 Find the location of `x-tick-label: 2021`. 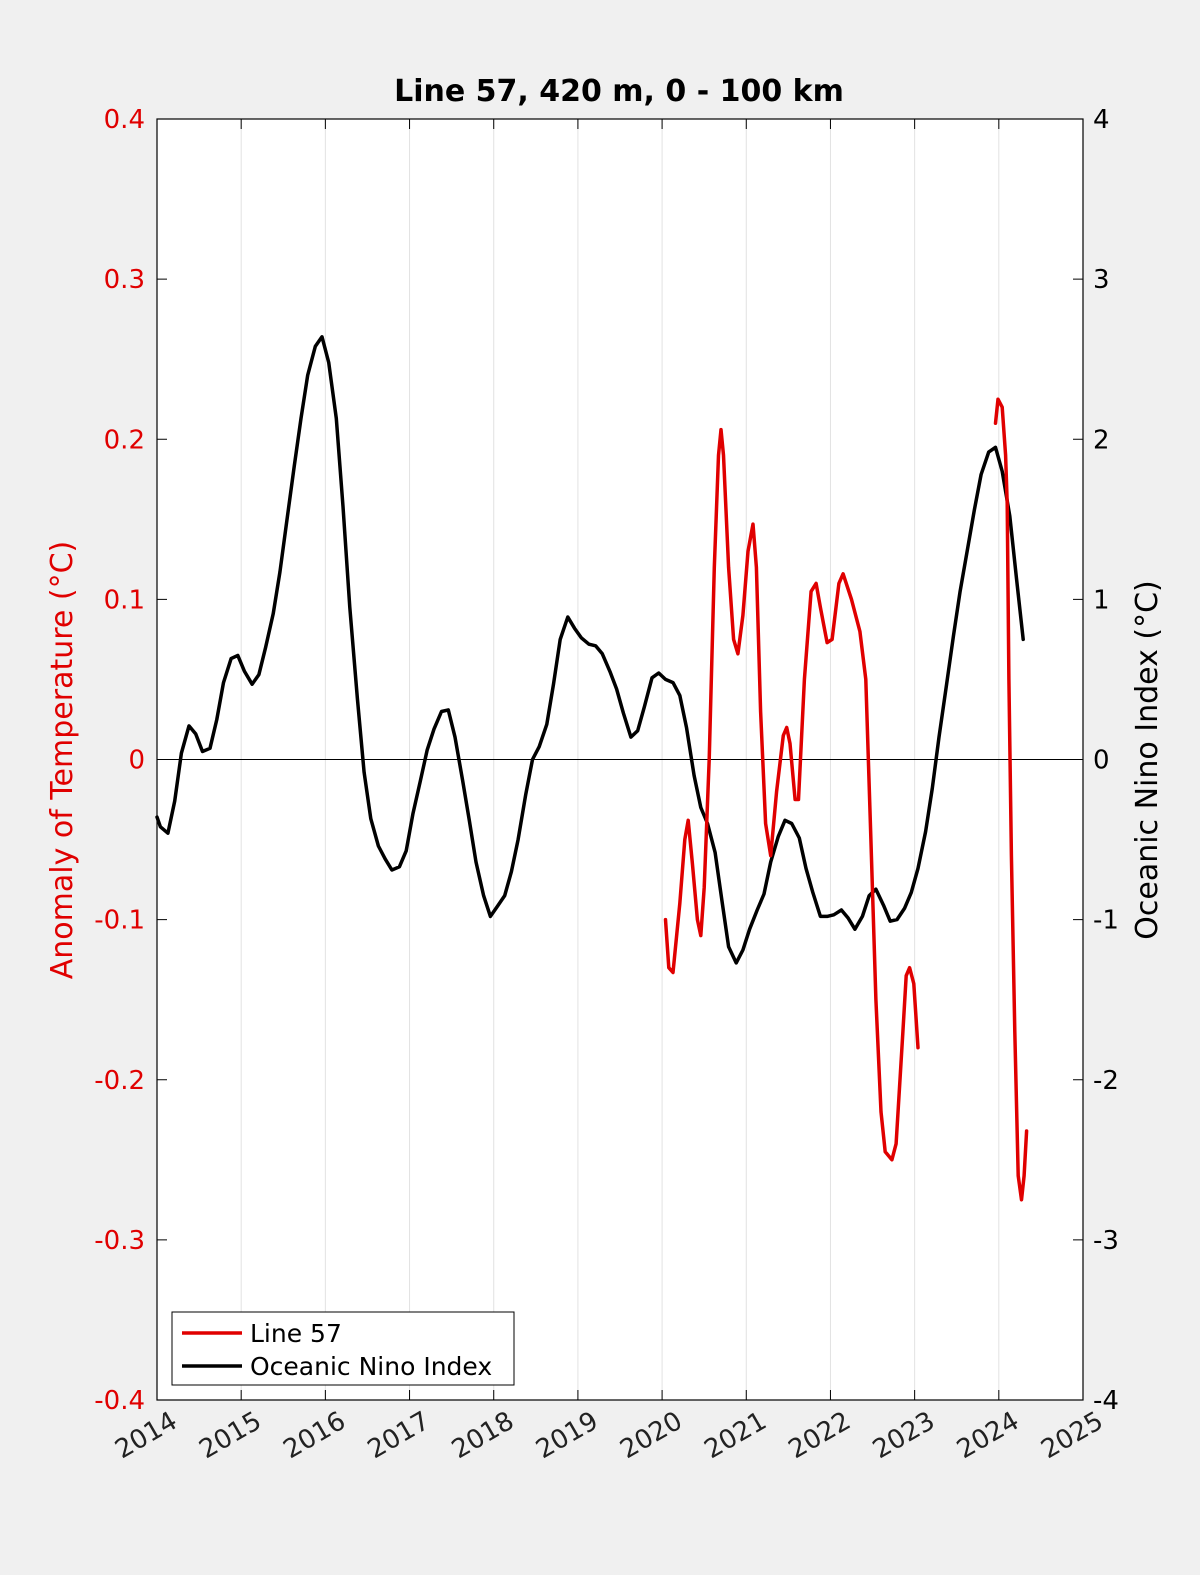

x-tick-label: 2021 is located at coordinates (735, 1435).